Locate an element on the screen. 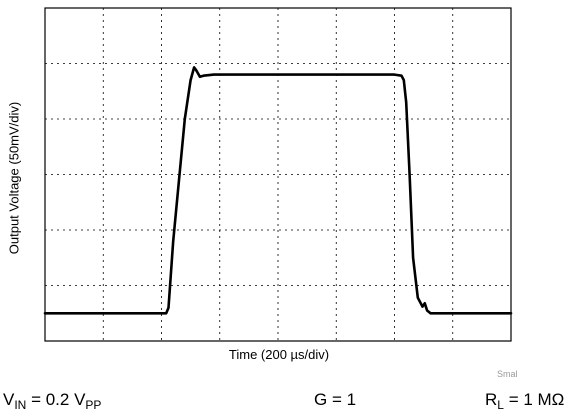 This screenshot has height=417, width=588. small-note: Smal is located at coordinates (507, 374).